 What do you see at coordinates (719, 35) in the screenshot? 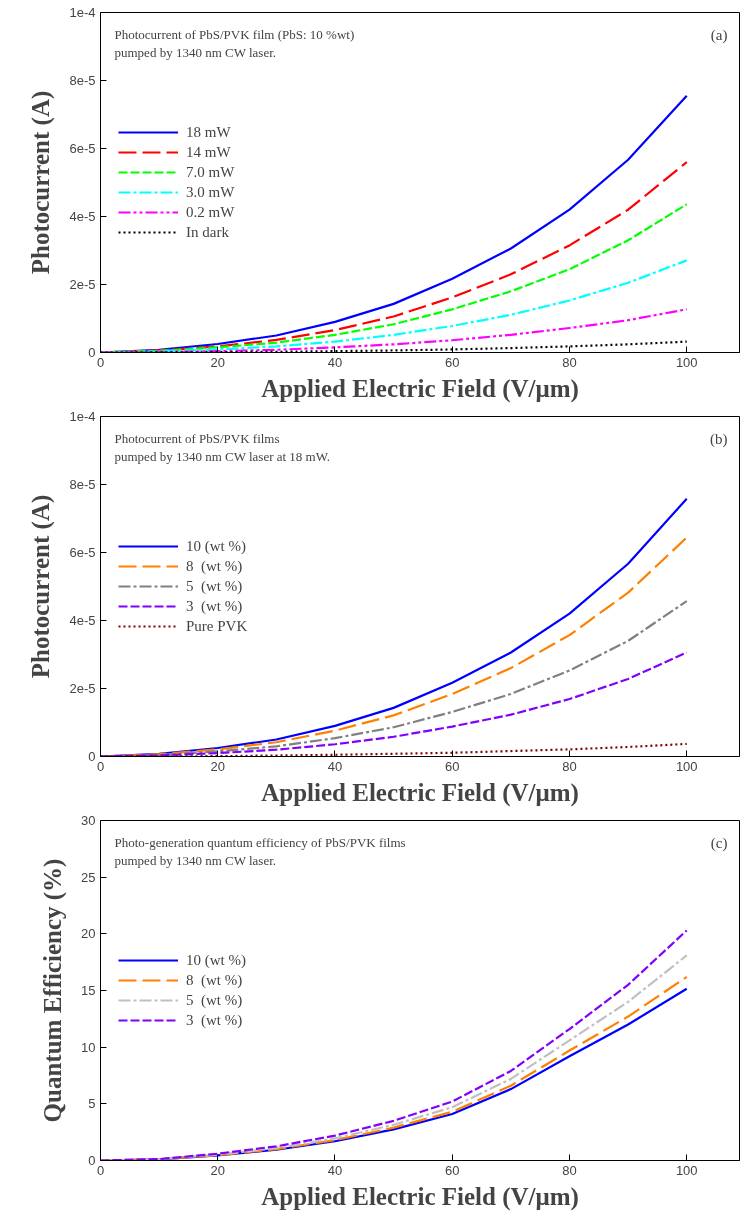
I see `annotation: (a)` at bounding box center [719, 35].